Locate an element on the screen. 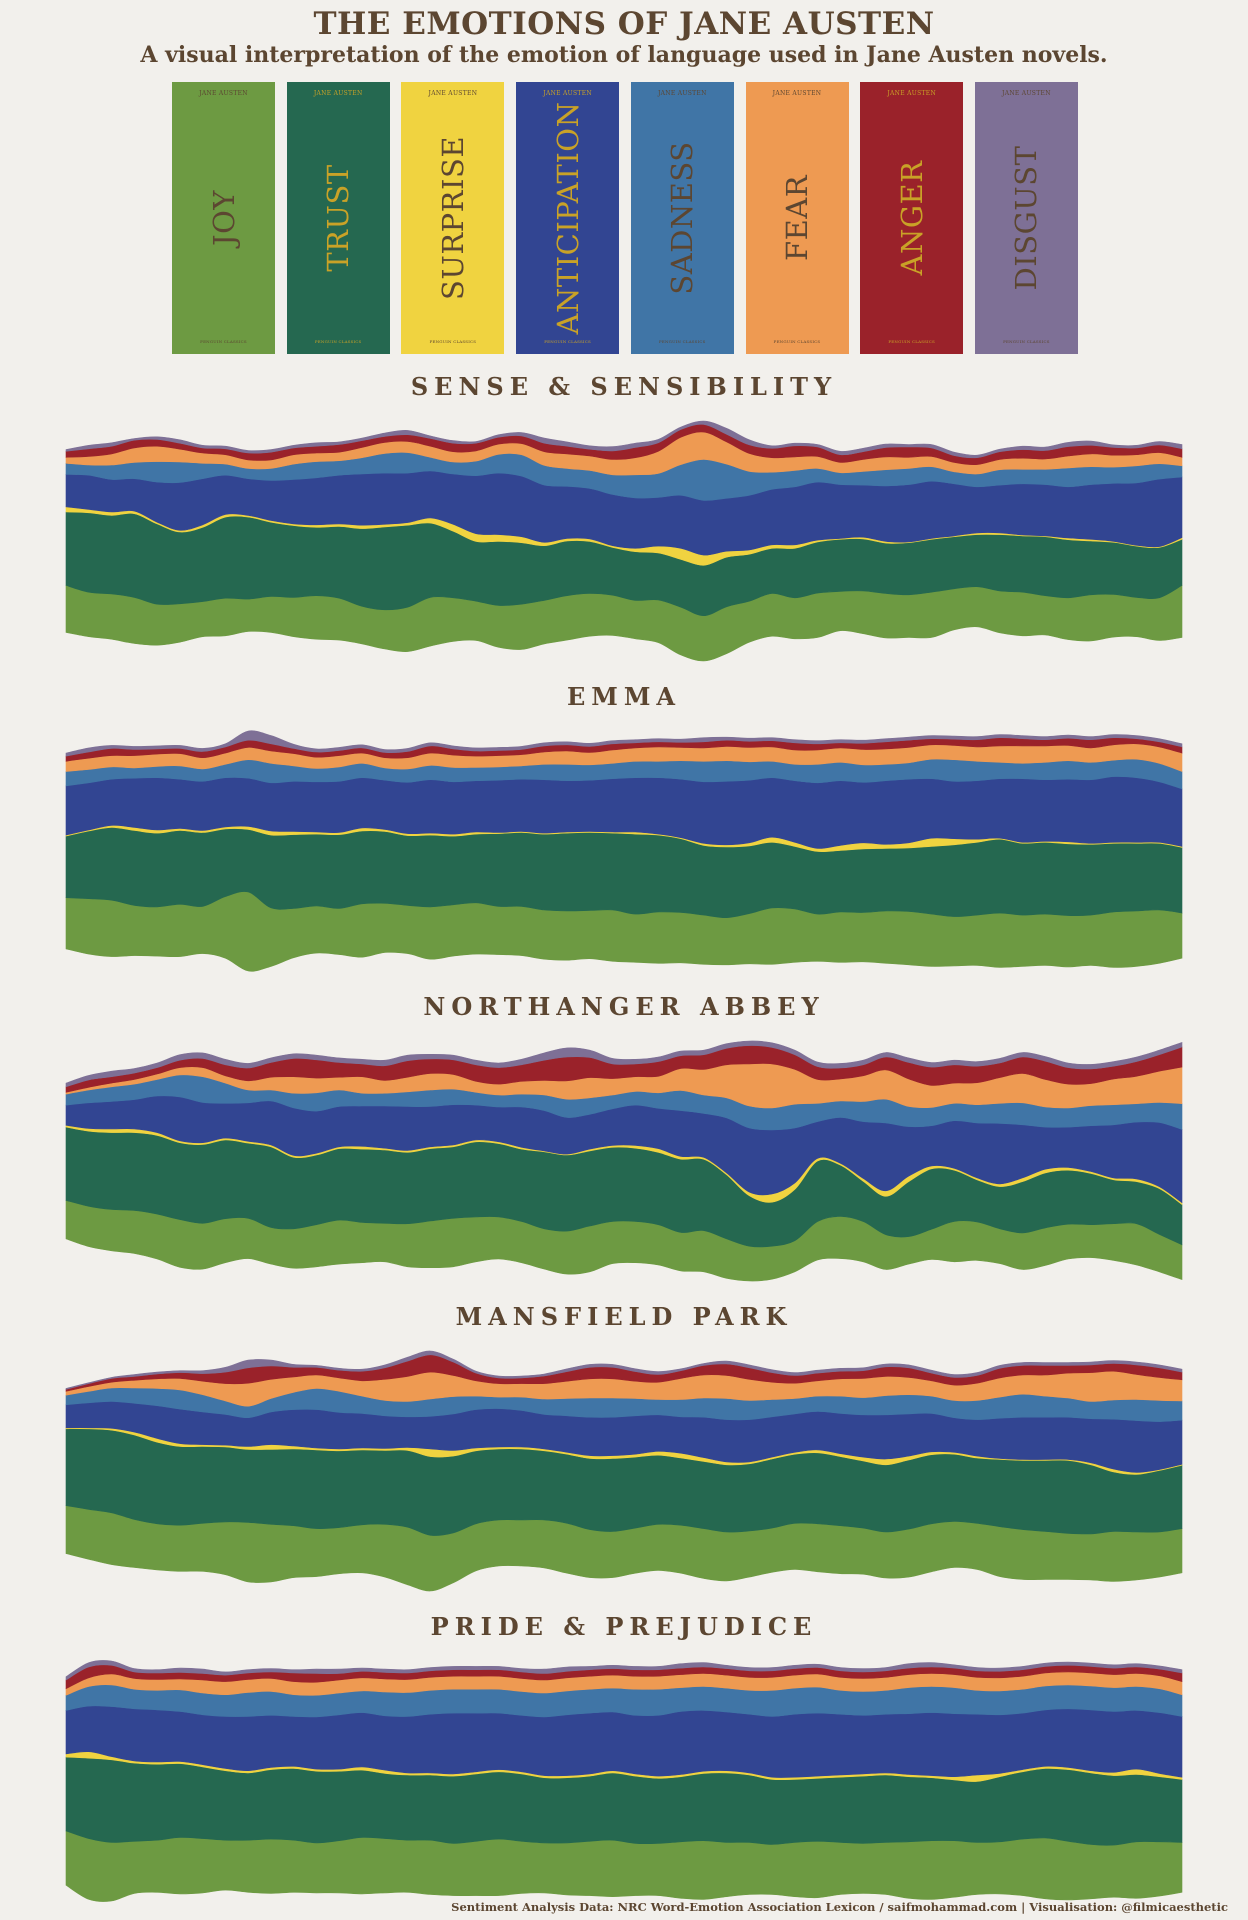  book-emotion-label: TRUST is located at coordinates (338, 218).